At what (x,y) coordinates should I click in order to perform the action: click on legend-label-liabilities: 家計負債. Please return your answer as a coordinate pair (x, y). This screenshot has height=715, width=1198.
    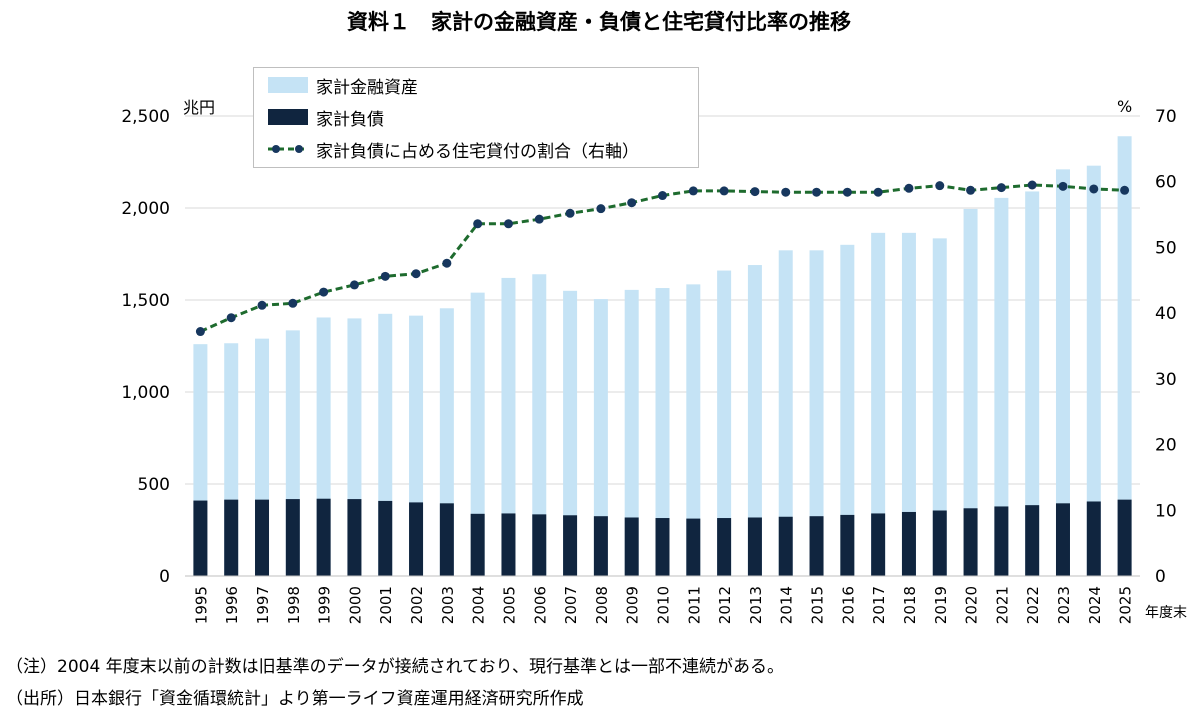
    Looking at the image, I should click on (350, 119).